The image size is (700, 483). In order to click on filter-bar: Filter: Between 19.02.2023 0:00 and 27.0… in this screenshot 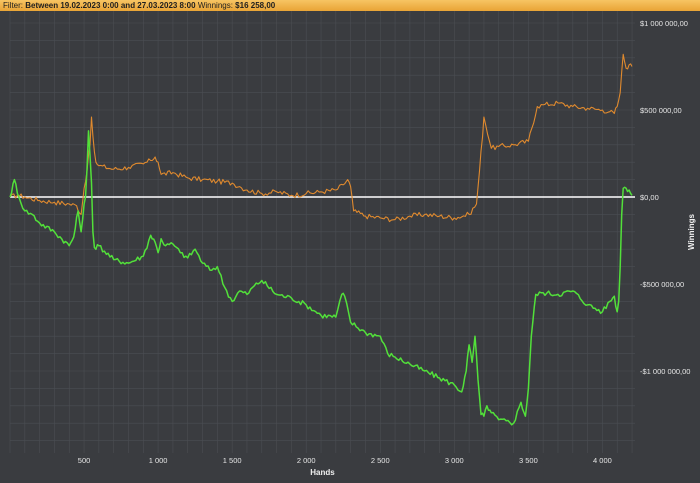, I will do `click(350, 5)`.